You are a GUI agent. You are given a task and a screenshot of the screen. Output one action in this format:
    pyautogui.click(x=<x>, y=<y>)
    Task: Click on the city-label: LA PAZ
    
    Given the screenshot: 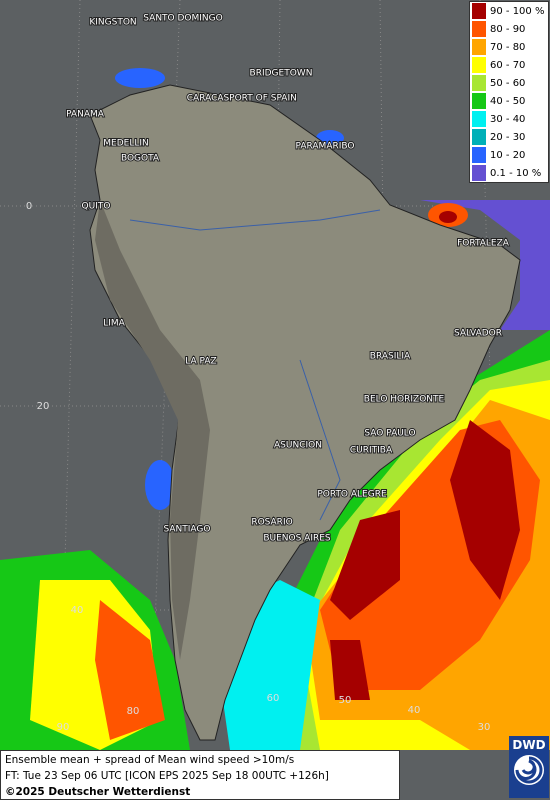 What is the action you would take?
    pyautogui.click(x=200, y=362)
    